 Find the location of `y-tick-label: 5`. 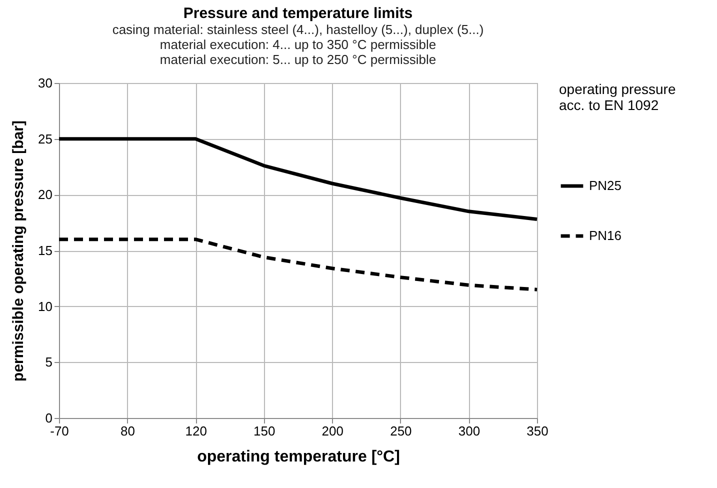

y-tick-label: 5 is located at coordinates (48, 362).